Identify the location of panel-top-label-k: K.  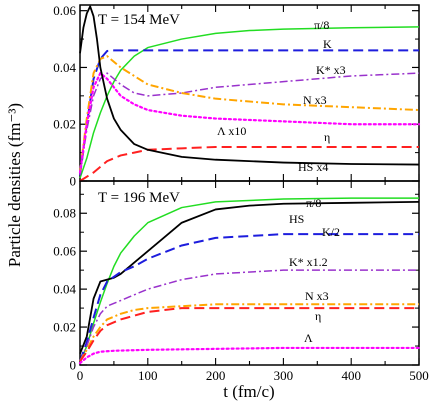
(327, 44).